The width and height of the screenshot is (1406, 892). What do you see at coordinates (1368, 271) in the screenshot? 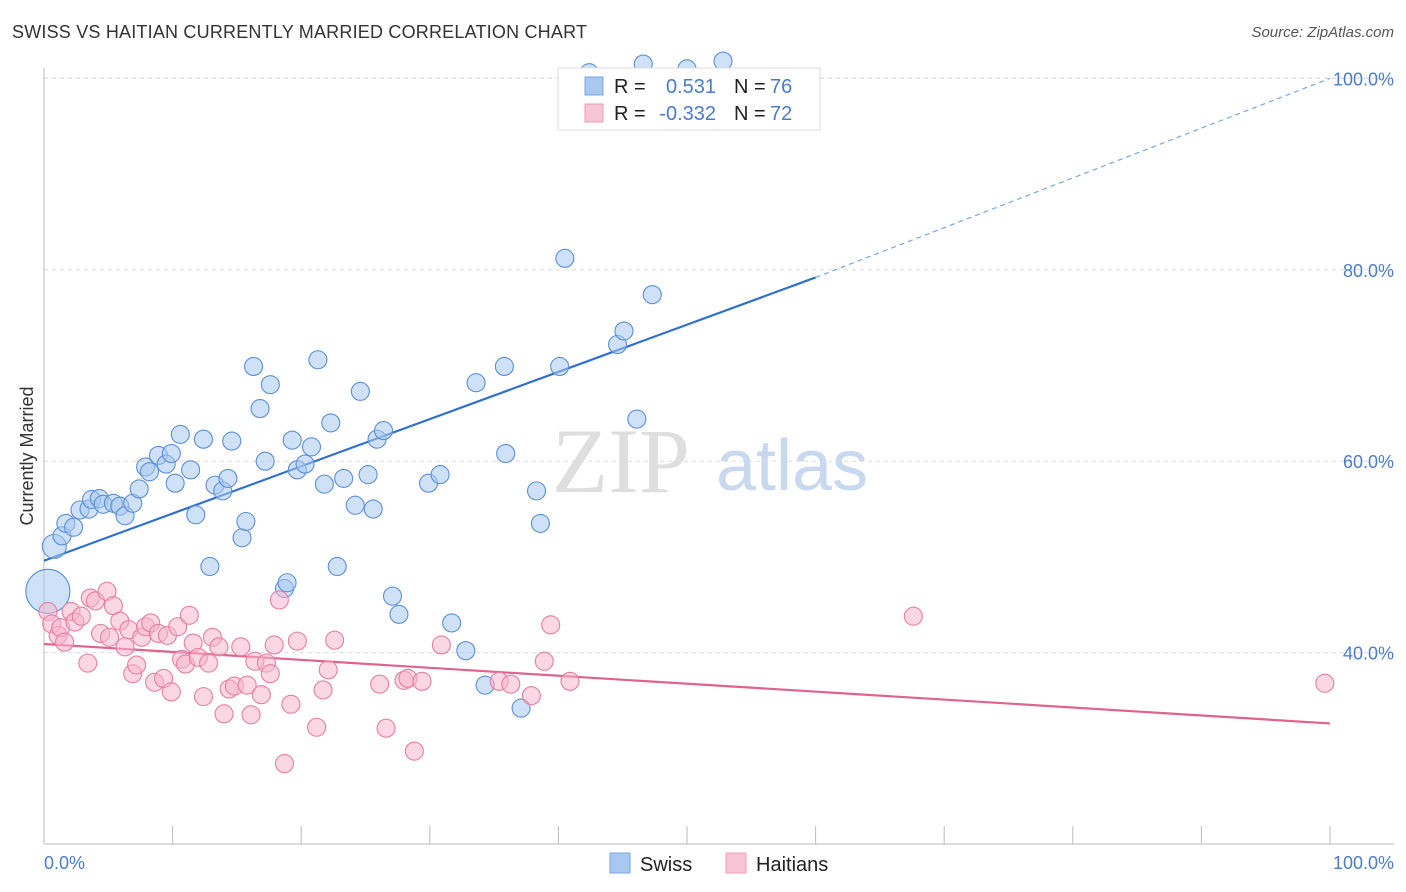
I see `y-tick-label-2: 80.0%` at bounding box center [1368, 271].